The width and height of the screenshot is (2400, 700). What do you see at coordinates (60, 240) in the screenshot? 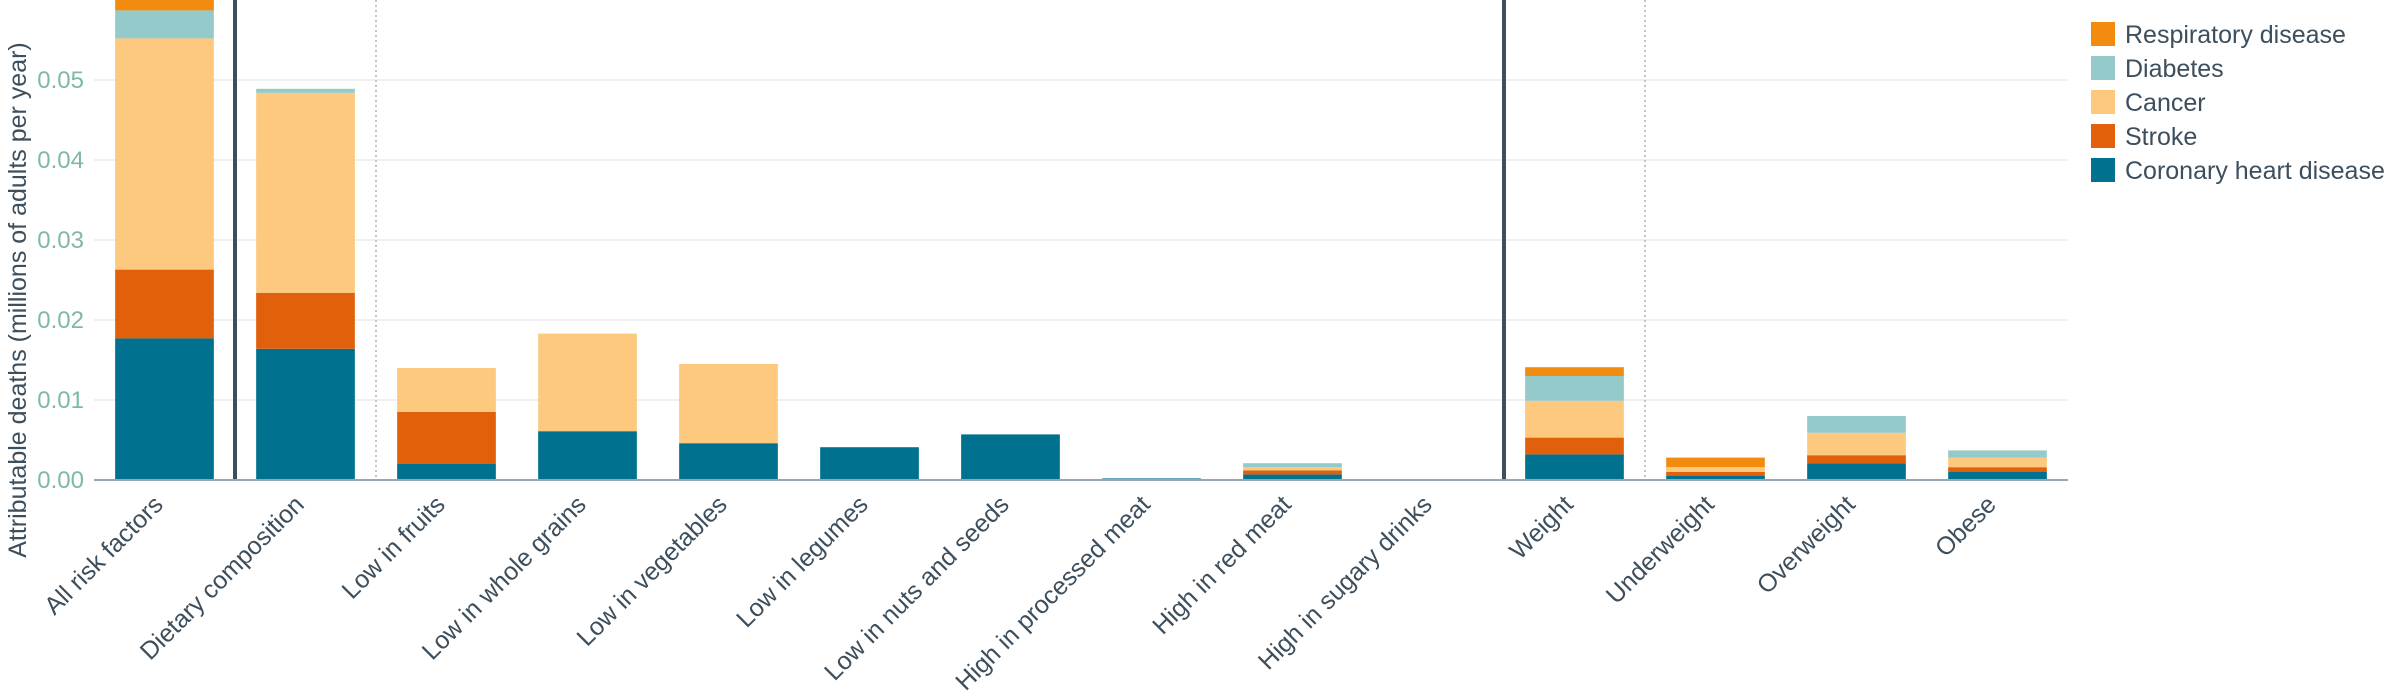
I see `y-tick-label: 0.03` at bounding box center [60, 240].